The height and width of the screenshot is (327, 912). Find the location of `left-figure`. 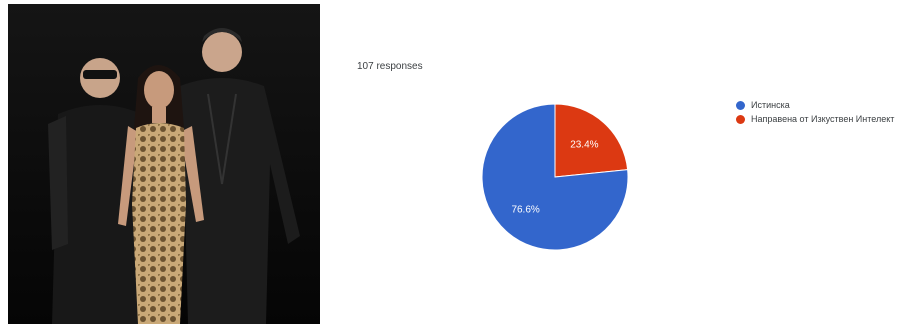

left-figure is located at coordinates (98, 191).